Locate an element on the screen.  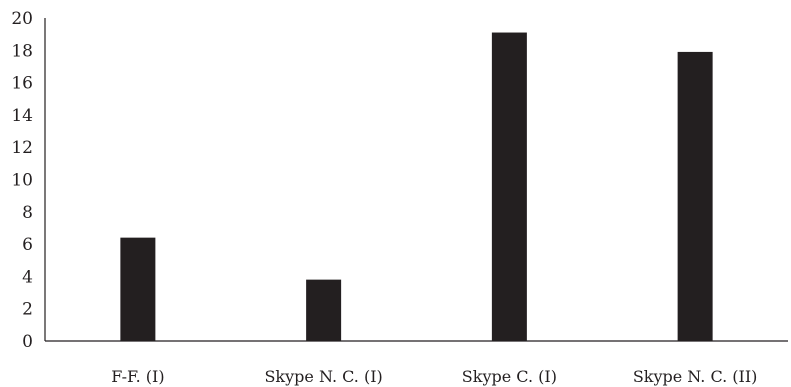
category-label: Skype N. C. (II) is located at coordinates (695, 376).